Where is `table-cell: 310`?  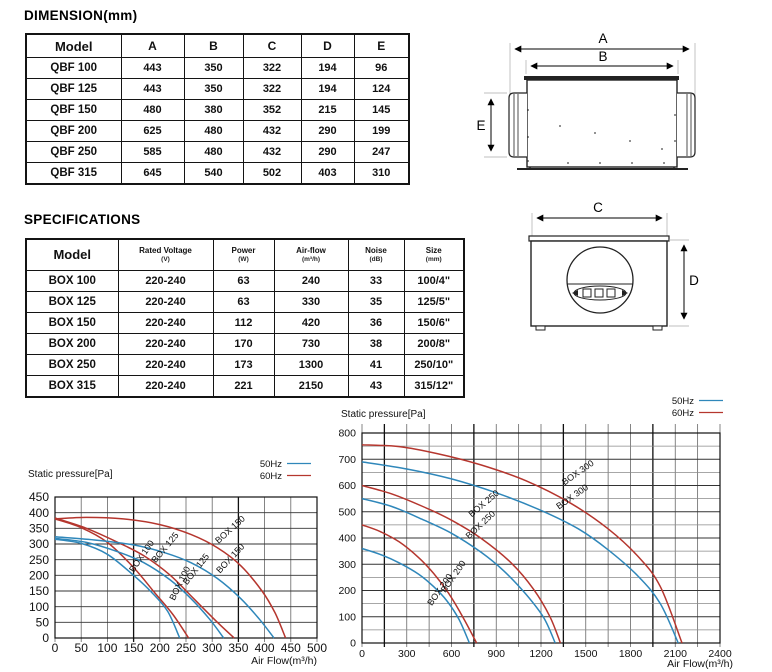
table-cell: 310 is located at coordinates (381, 173).